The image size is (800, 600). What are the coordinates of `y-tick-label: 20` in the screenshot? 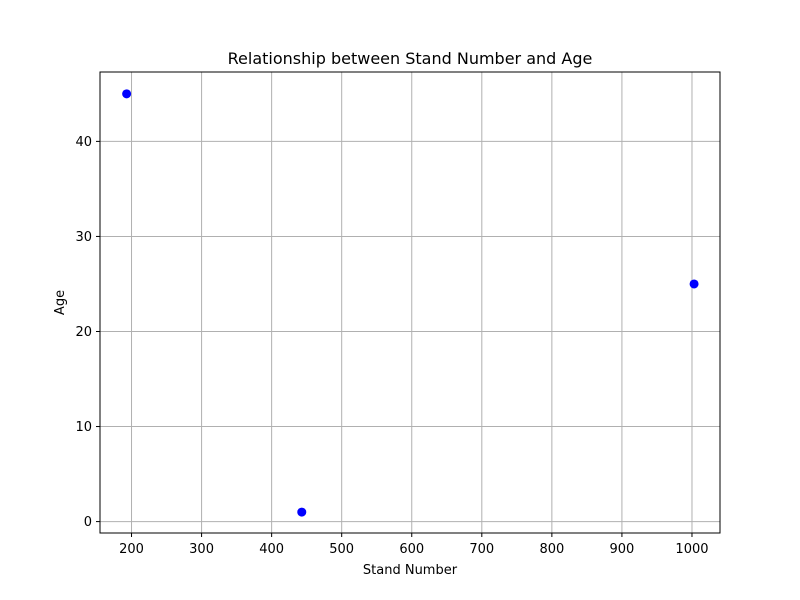 It's located at (83, 332).